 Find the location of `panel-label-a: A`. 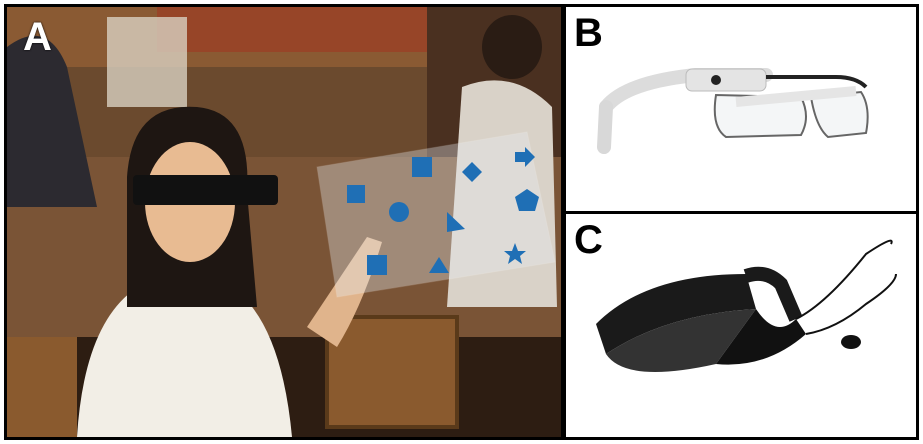

panel-label-a: A is located at coordinates (37, 37).